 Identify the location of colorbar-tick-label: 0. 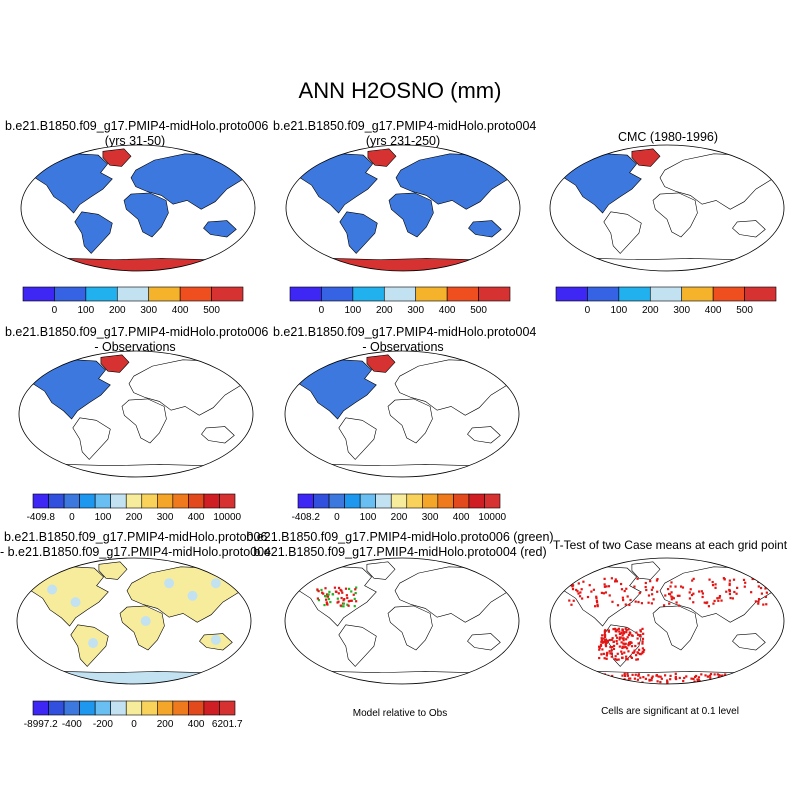
(72, 517).